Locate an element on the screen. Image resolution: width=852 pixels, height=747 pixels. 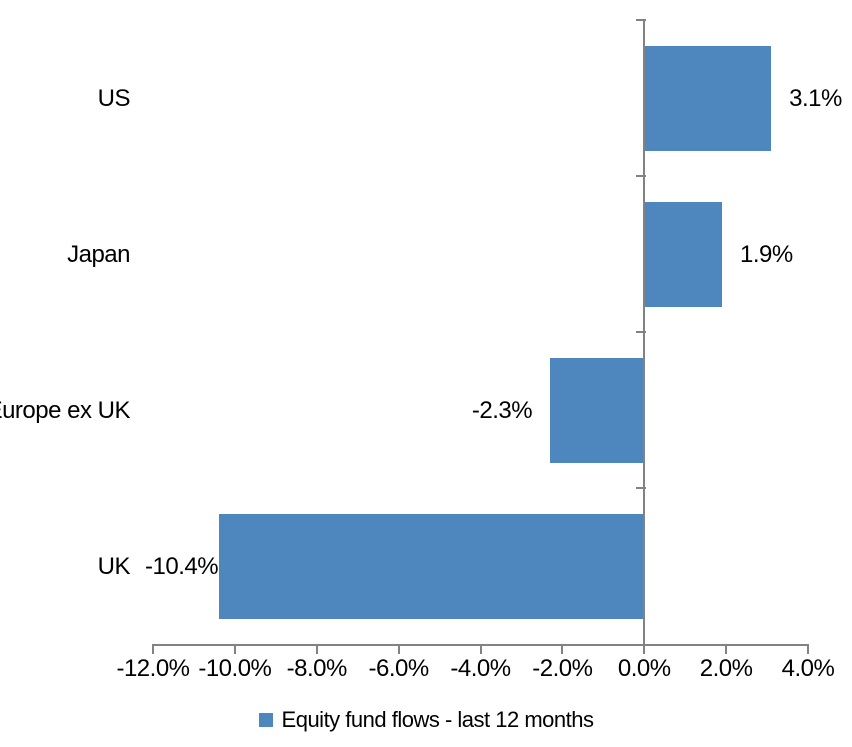
category-label: UK is located at coordinates (114, 566).